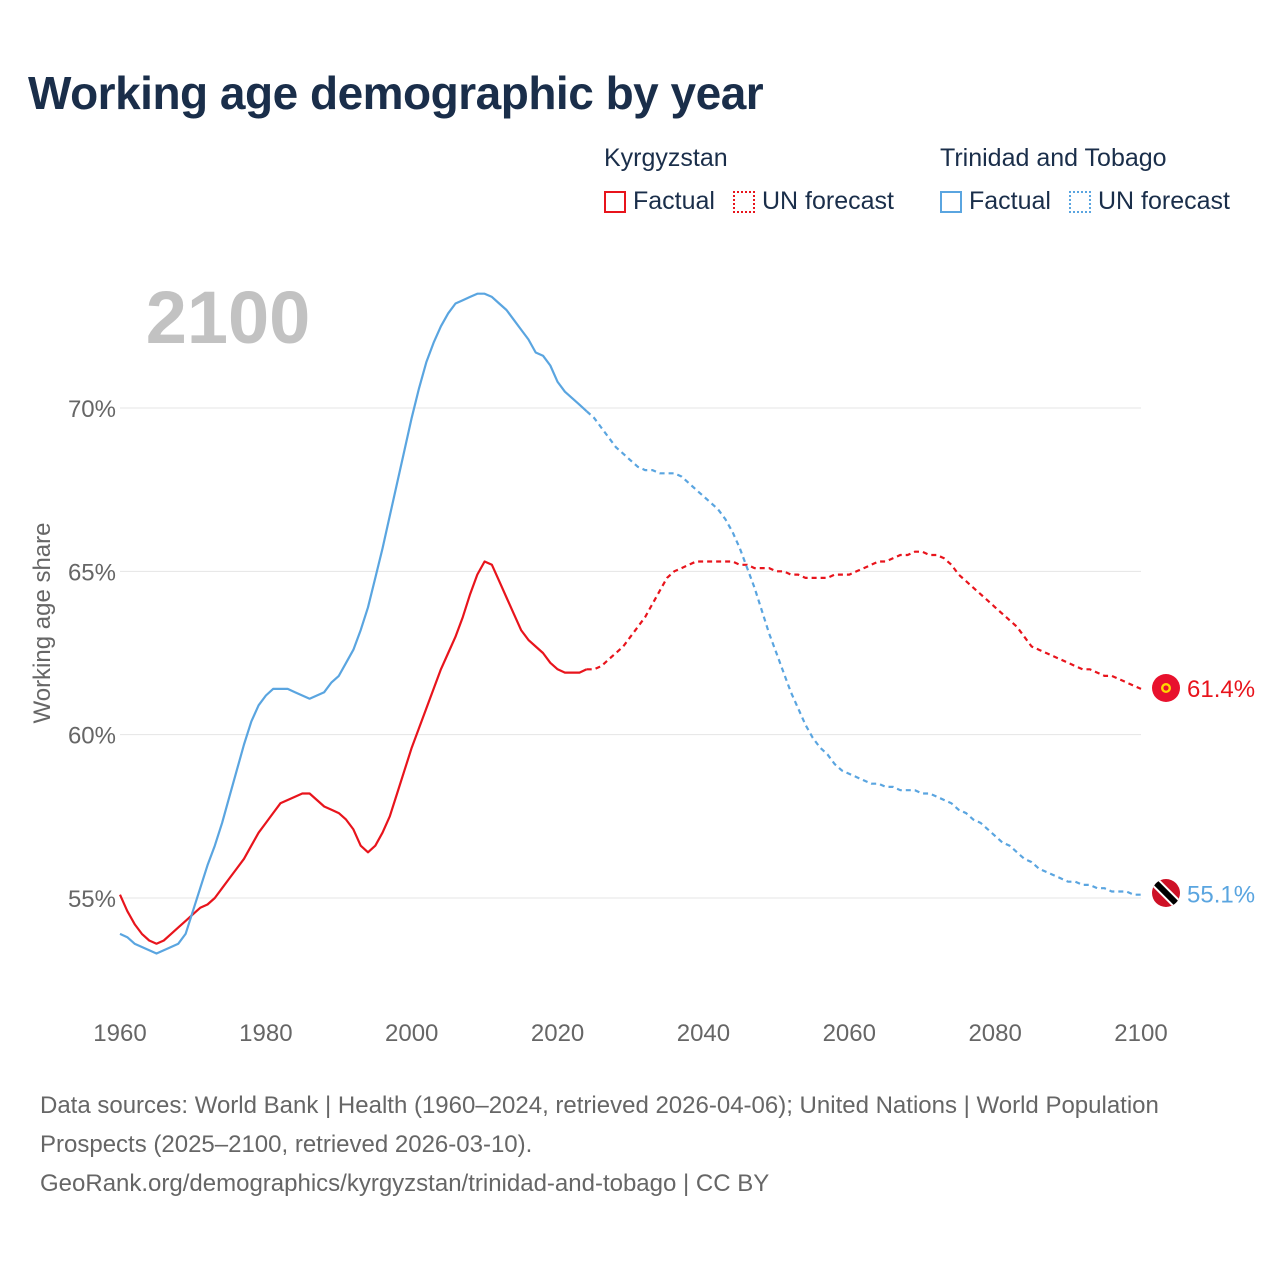  I want to click on legend-kyrgyzstan-factual: Factual, so click(659, 201).